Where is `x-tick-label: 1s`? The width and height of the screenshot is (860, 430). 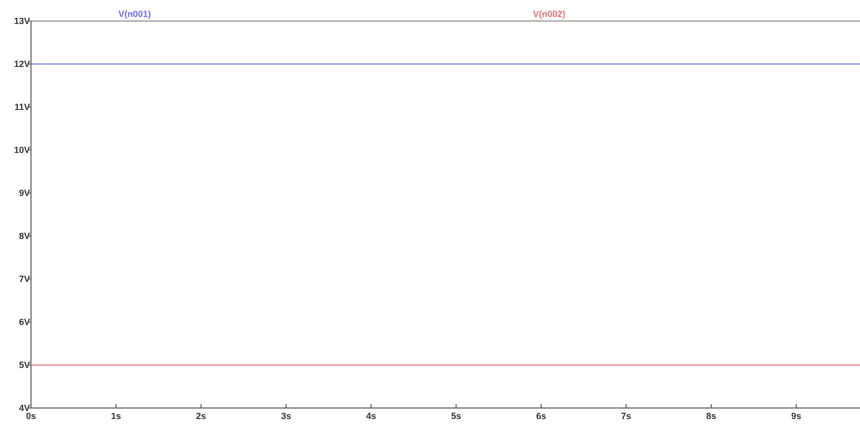 x-tick-label: 1s is located at coordinates (116, 416).